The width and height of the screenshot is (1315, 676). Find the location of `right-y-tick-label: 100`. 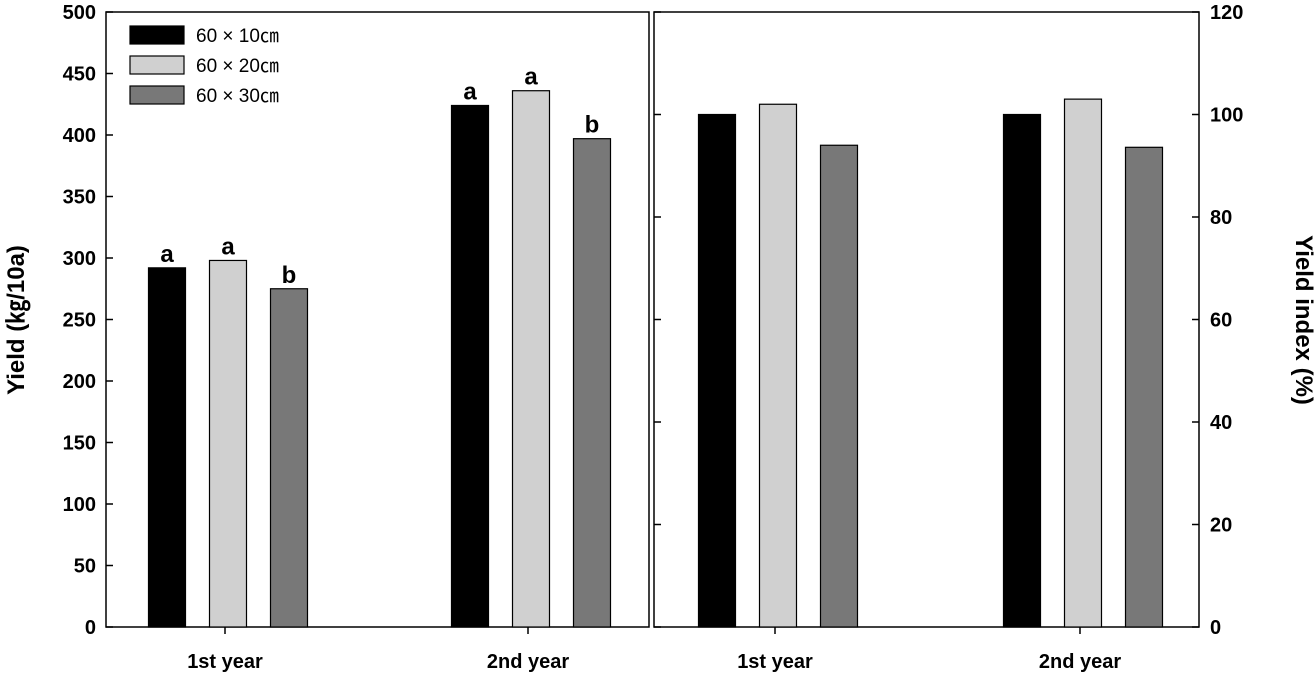

right-y-tick-label: 100 is located at coordinates (1226, 116).